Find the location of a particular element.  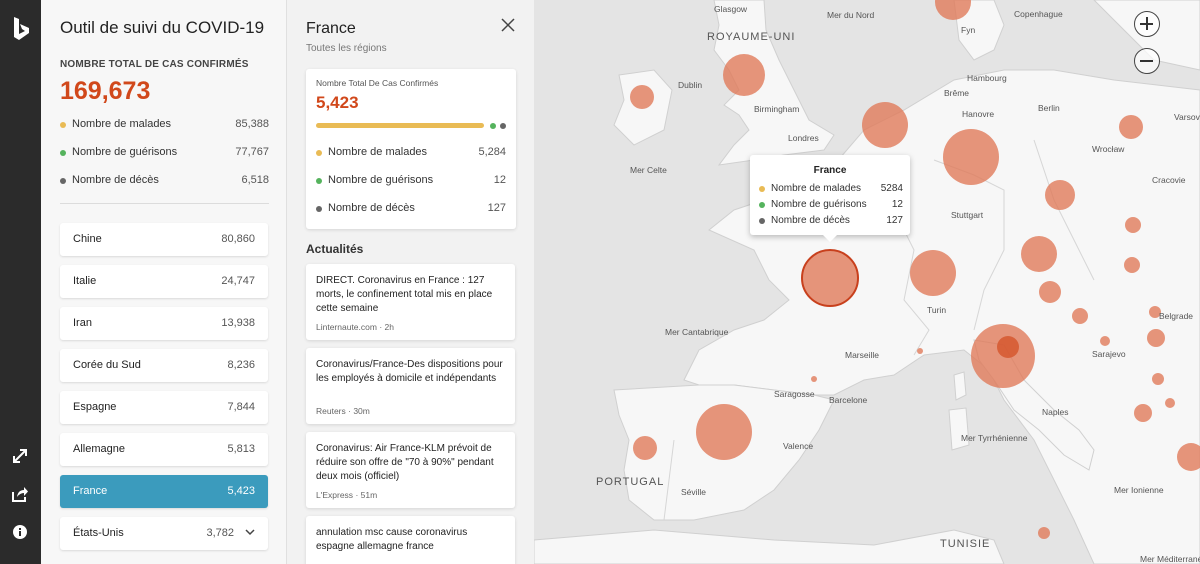

bubble-roumanie is located at coordinates (1156, 338).